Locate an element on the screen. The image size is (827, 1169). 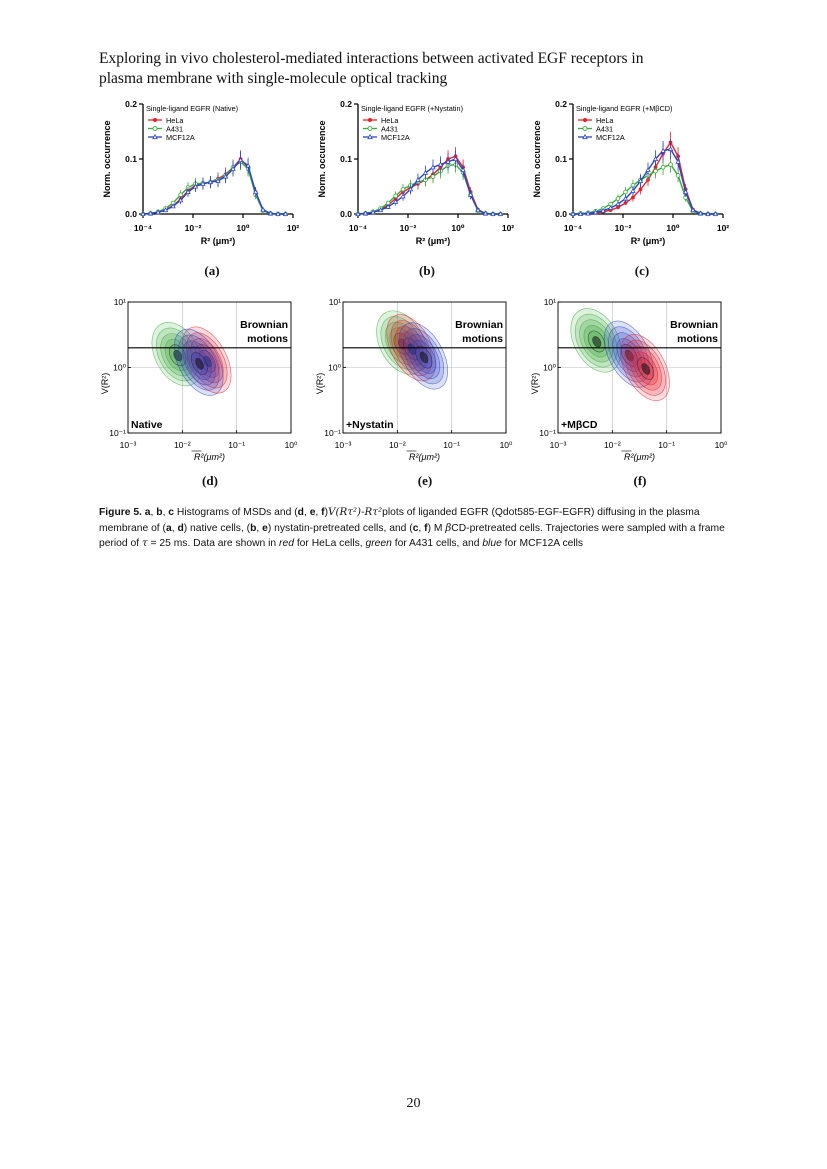
caption-color-word: green is located at coordinates (378, 543).